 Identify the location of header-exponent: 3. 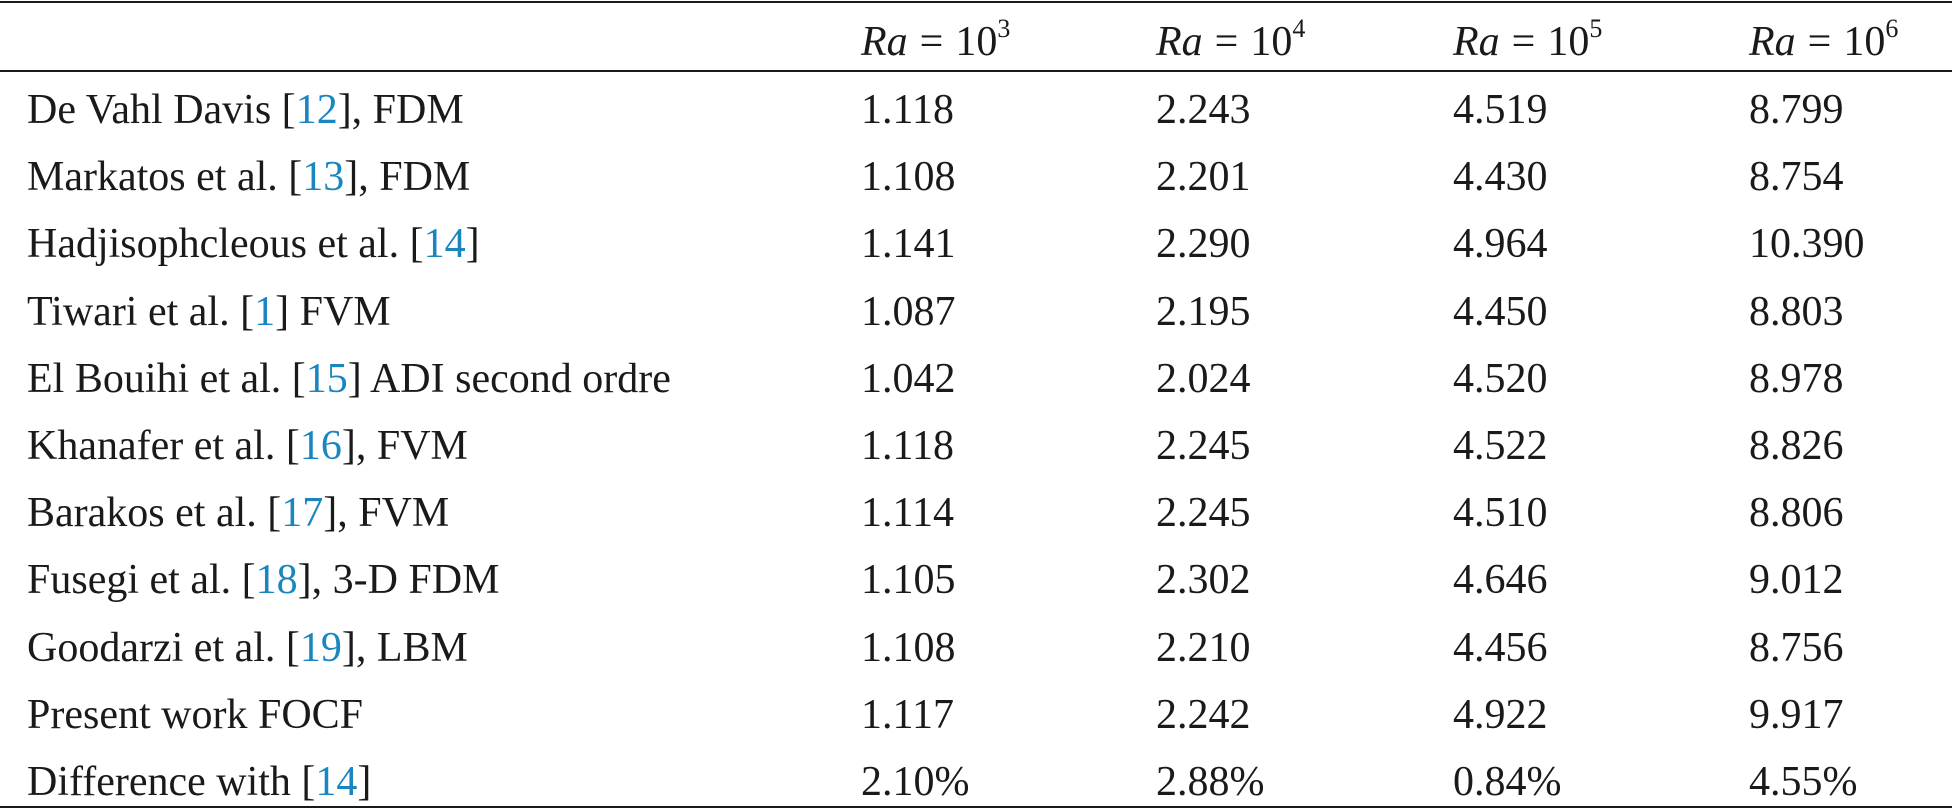
(1004, 28).